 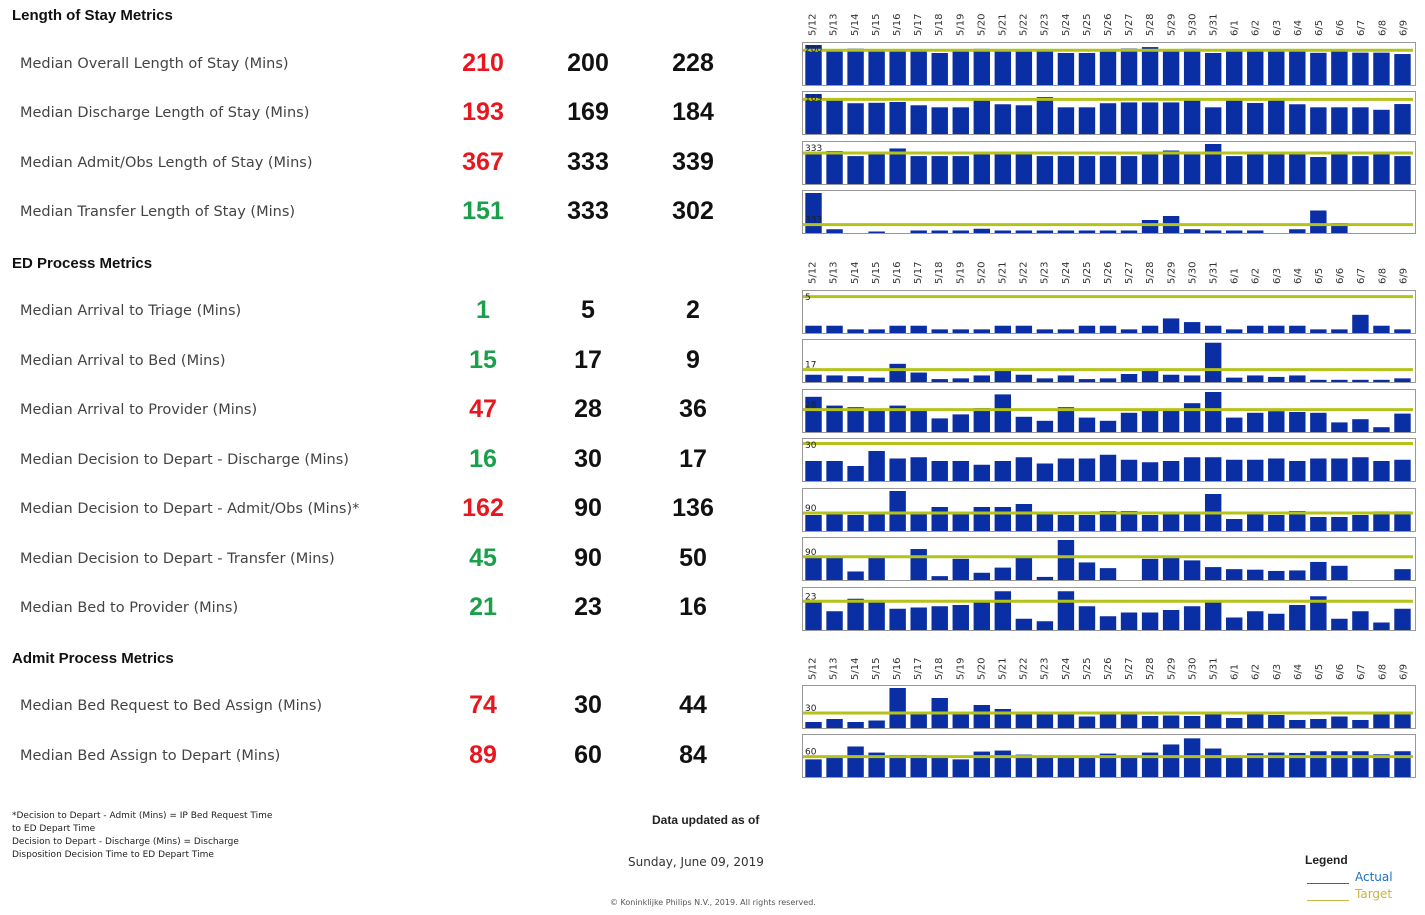 What do you see at coordinates (1340, 28) in the screenshot?
I see `date-tick-label: 6/6` at bounding box center [1340, 28].